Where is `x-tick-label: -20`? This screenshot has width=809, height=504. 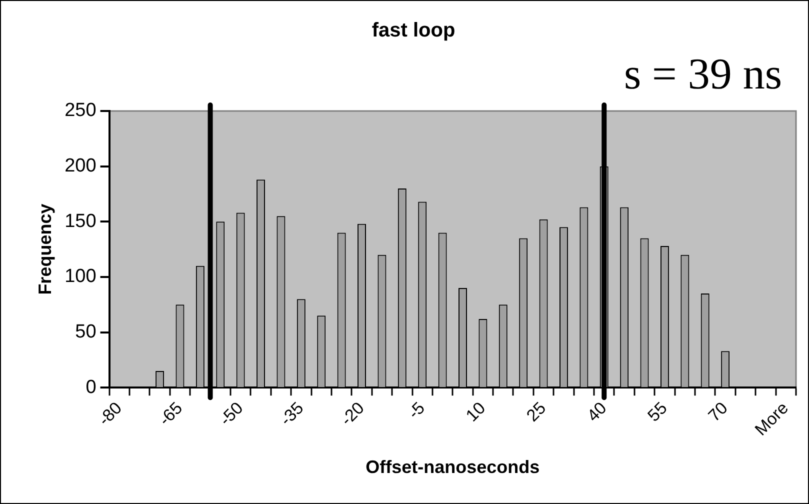 x-tick-label: -20 is located at coordinates (352, 414).